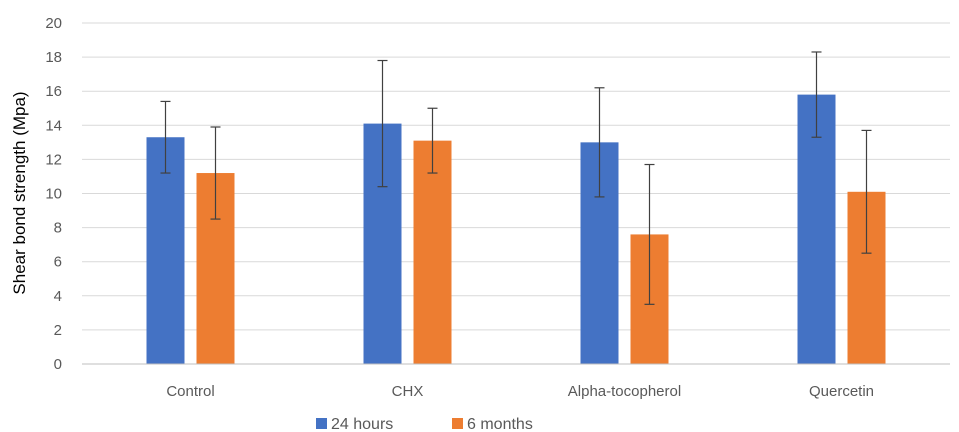 Image resolution: width=959 pixels, height=432 pixels. I want to click on y-axis-ticks: 0 2 4 6 8 10 12 14 16 18 20, so click(53, 194).